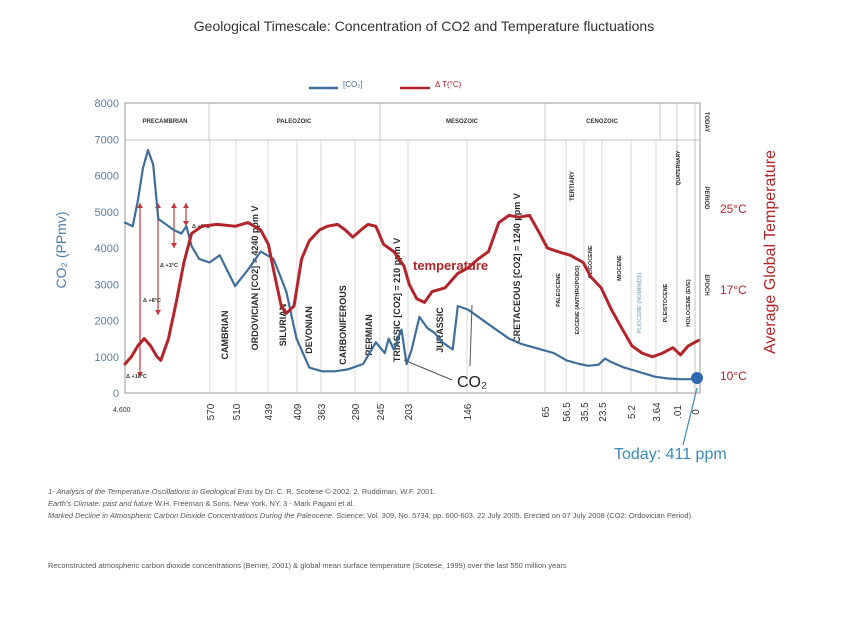 This screenshot has height=637, width=848. What do you see at coordinates (107, 358) in the screenshot?
I see `y-tick-label: 1000` at bounding box center [107, 358].